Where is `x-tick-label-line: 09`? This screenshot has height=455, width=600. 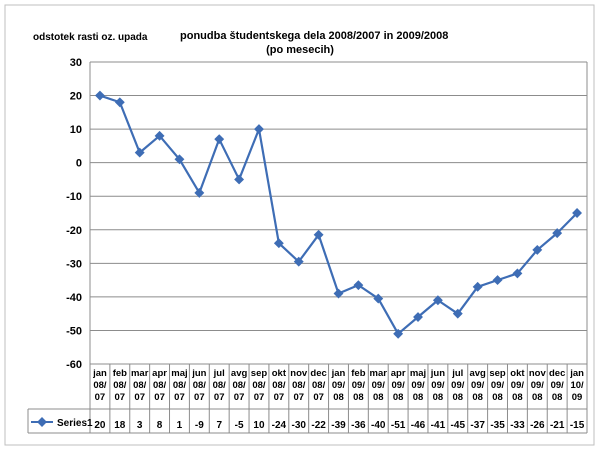
x-tick-label-line: 09 is located at coordinates (577, 397).